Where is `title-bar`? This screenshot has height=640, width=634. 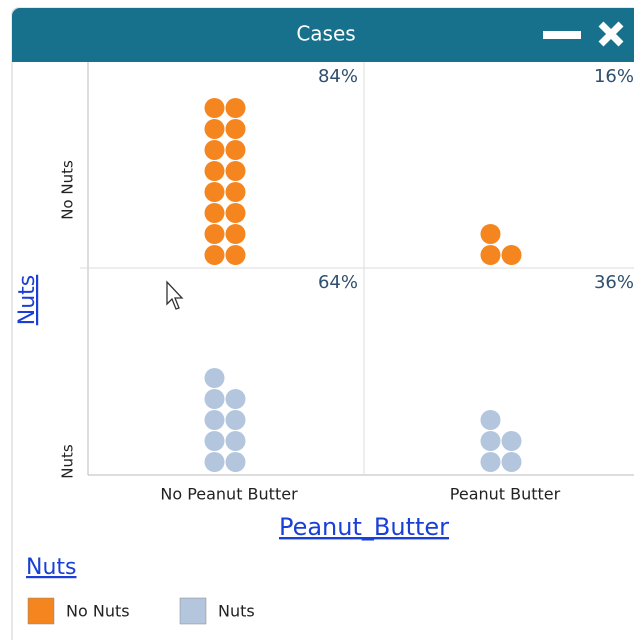 title-bar is located at coordinates (323, 35).